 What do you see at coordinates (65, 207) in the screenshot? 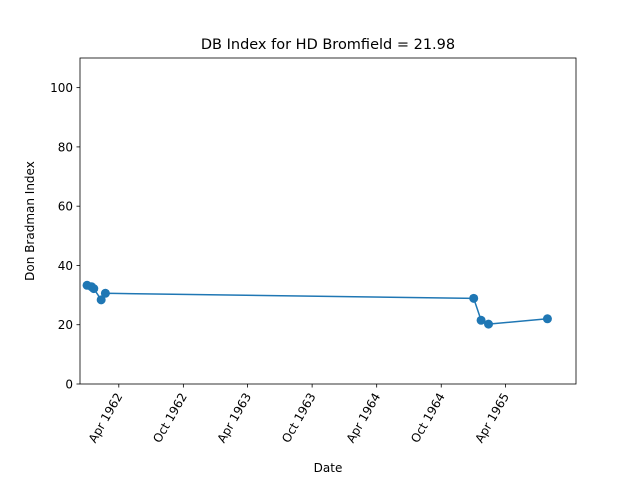
I see `y-tick-label: 60` at bounding box center [65, 207].